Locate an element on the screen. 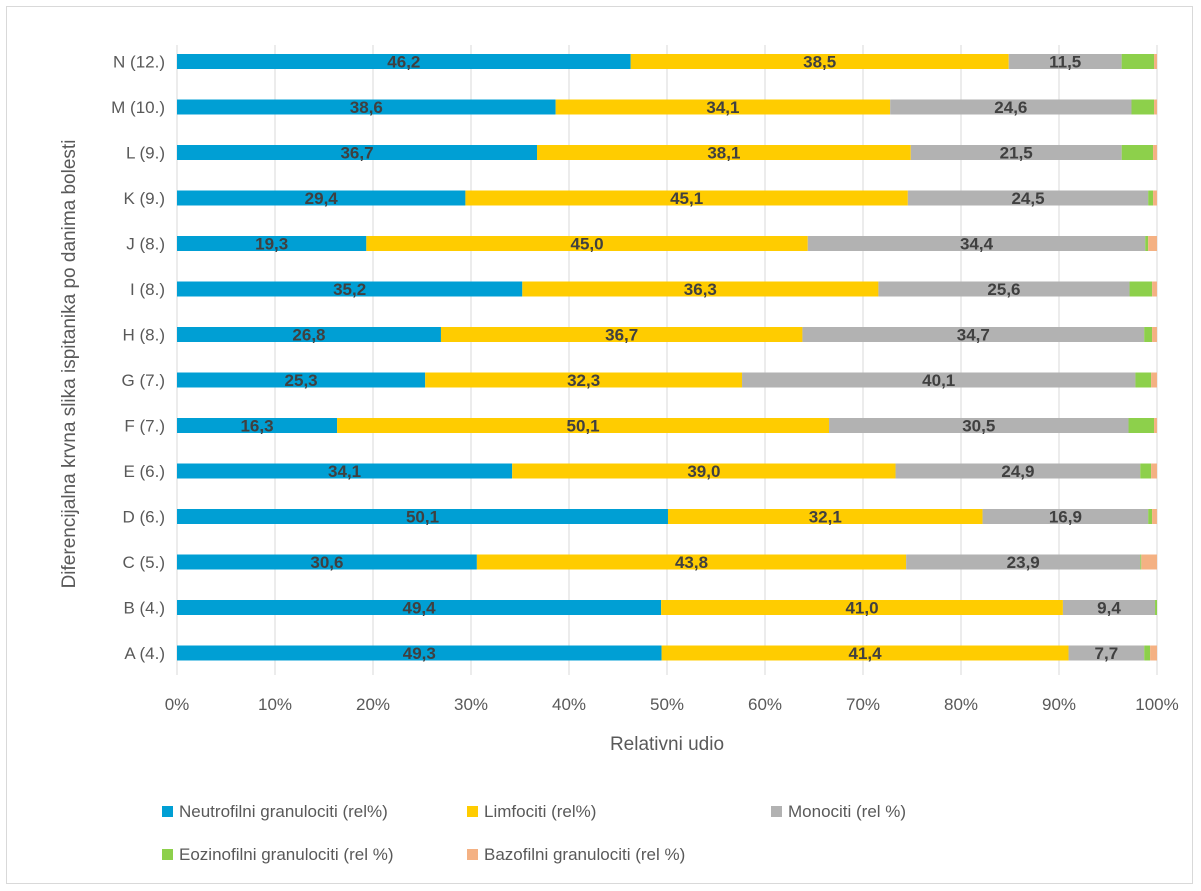  data-label: 46,2 is located at coordinates (403, 62).